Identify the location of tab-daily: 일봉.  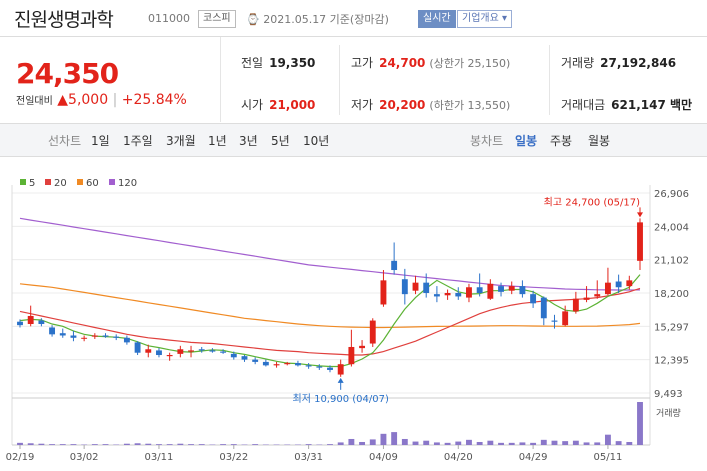
(526, 141).